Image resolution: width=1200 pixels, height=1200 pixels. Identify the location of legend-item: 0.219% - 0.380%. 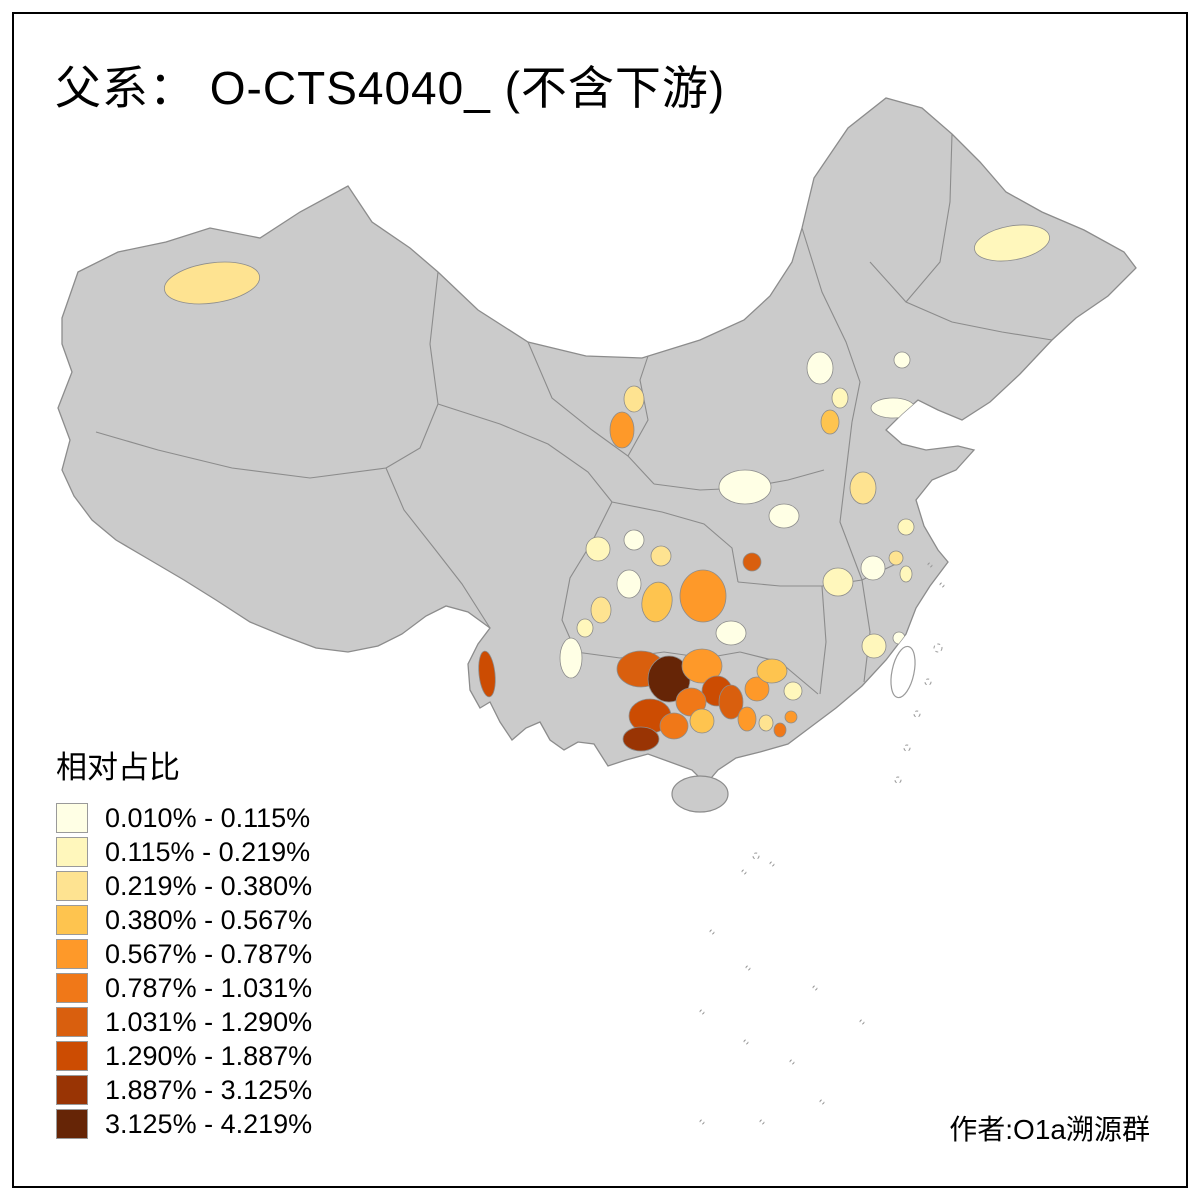
(184, 886).